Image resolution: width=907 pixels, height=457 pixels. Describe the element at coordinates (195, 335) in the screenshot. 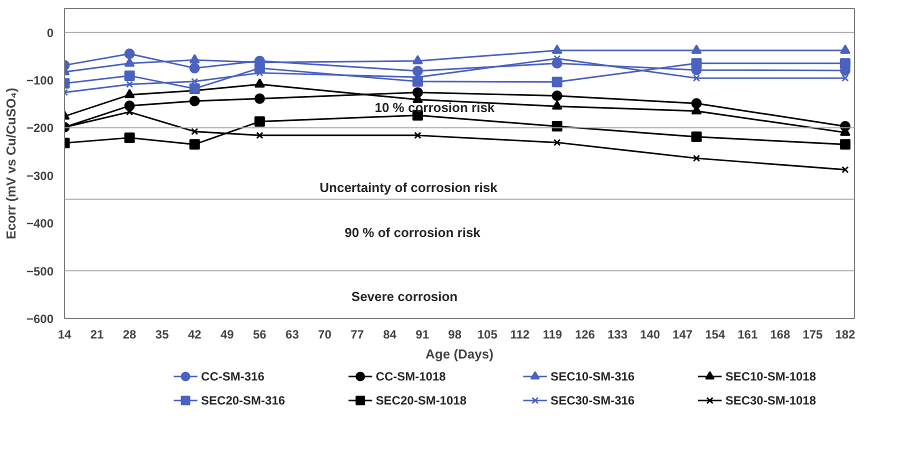

I see `x-tick-label: 42` at that location.